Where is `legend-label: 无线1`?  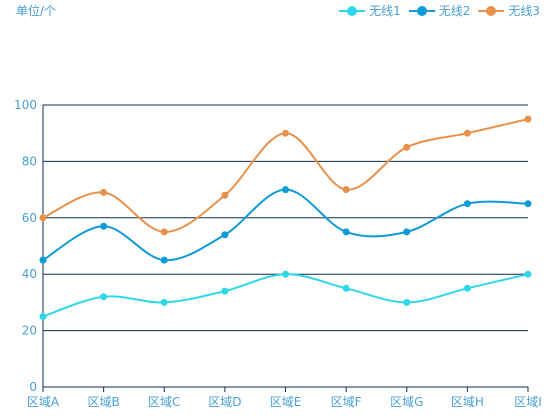 legend-label: 无线1 is located at coordinates (385, 11).